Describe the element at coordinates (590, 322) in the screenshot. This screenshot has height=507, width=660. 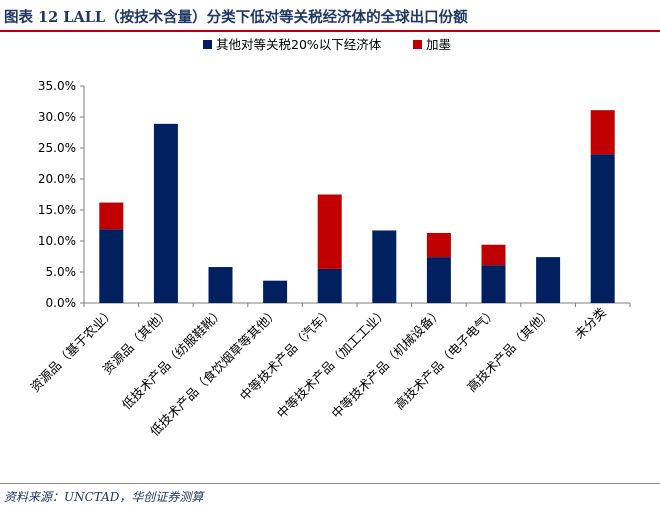
I see `x-tick-label: 未分类` at that location.